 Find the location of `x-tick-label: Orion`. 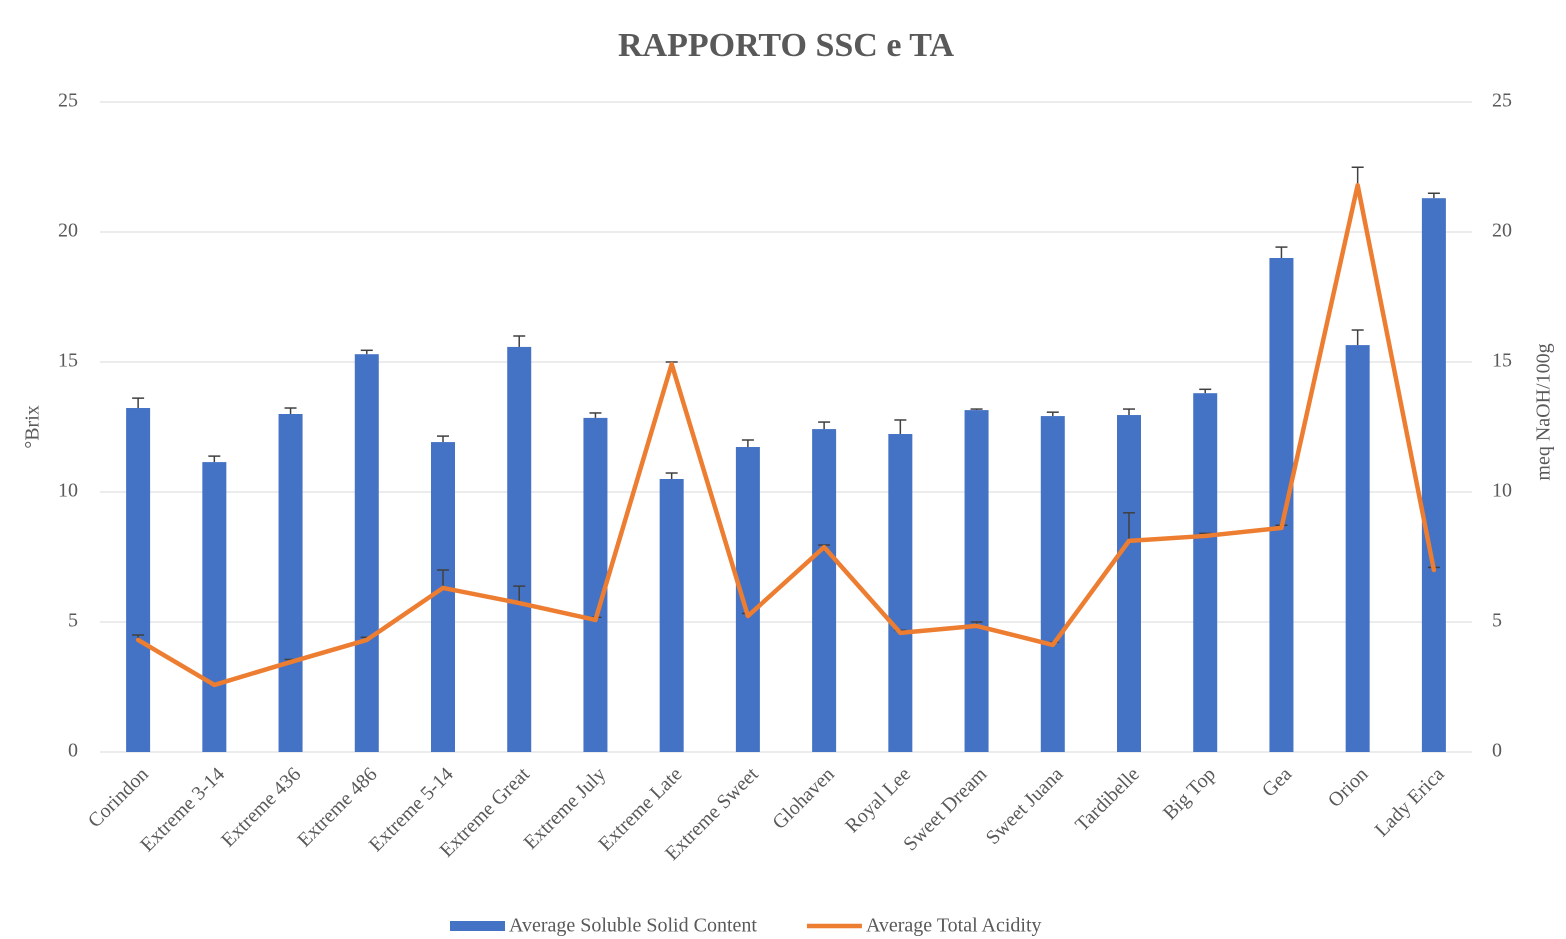

x-tick-label: Orion is located at coordinates (1348, 787).